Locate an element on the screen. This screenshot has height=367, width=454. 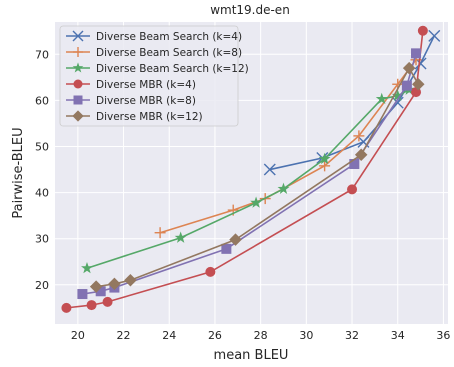
x-tick-label: 26 is located at coordinates (215, 335).